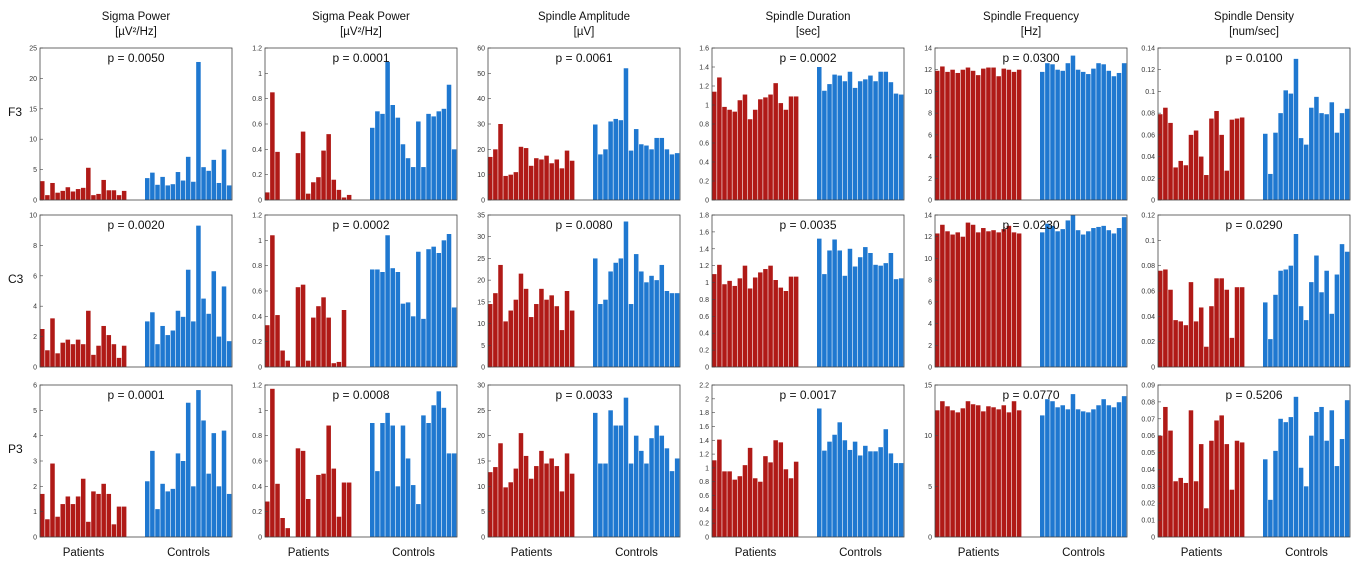  What do you see at coordinates (579, 462) in the screenshot?
I see `panel-p3-2: 0 5 10 15 20 25 30 p = 0.0033` at bounding box center [579, 462].